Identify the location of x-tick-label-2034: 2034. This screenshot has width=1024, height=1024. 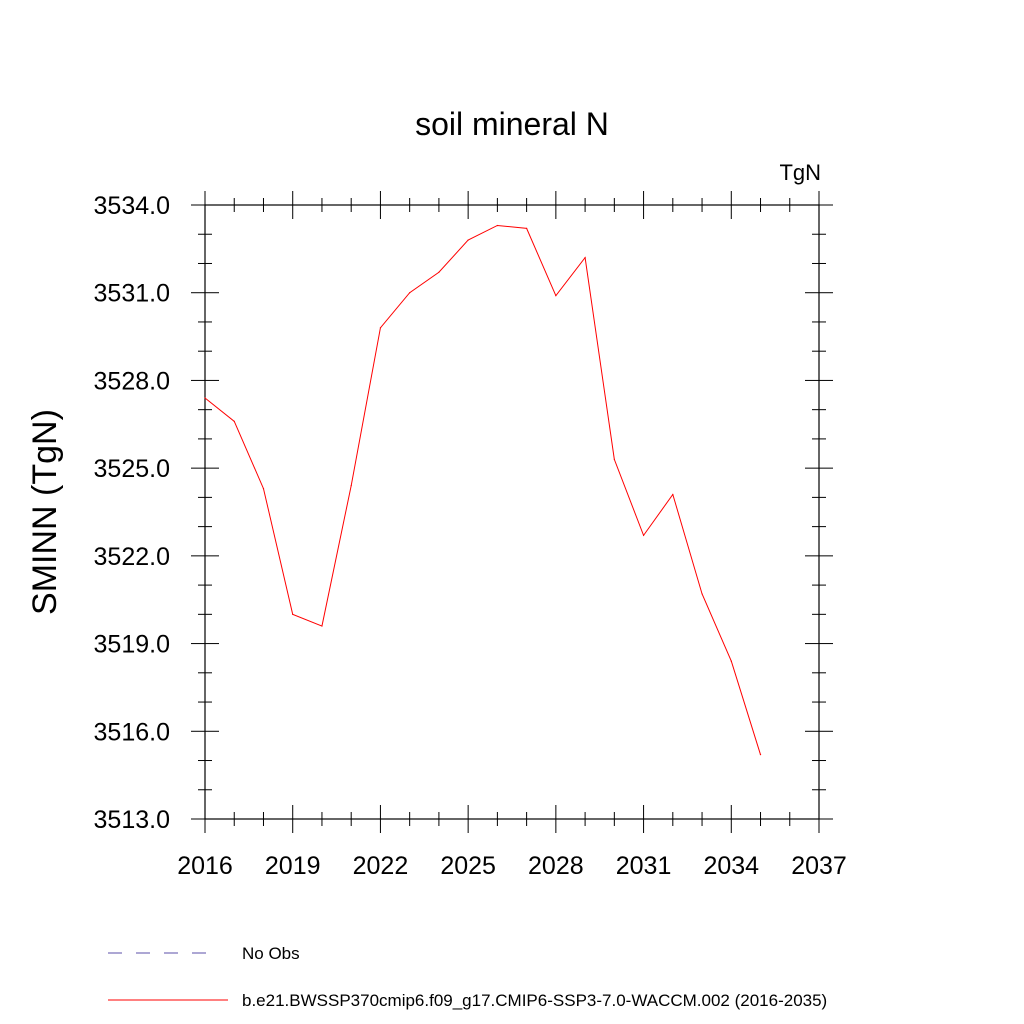
(731, 866).